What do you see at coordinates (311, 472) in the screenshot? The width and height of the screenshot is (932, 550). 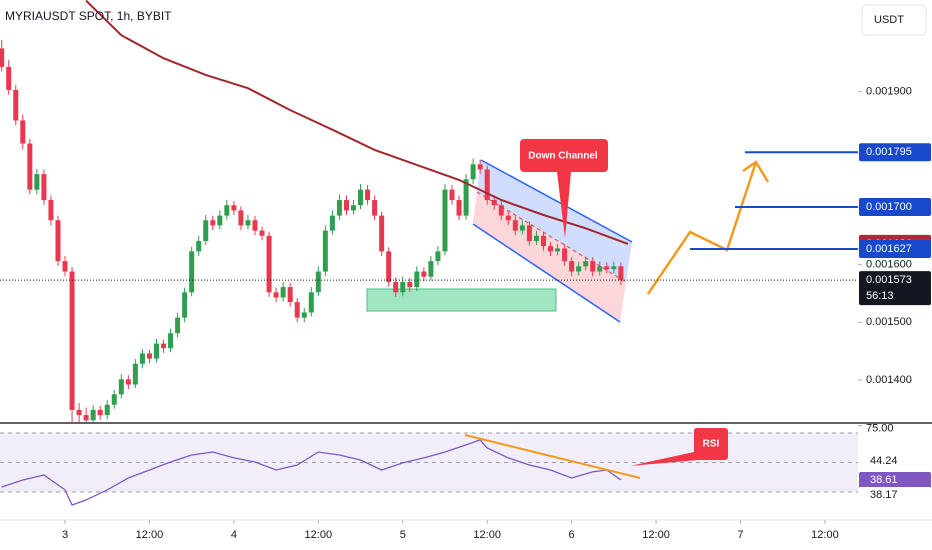 I see `rsi-line` at bounding box center [311, 472].